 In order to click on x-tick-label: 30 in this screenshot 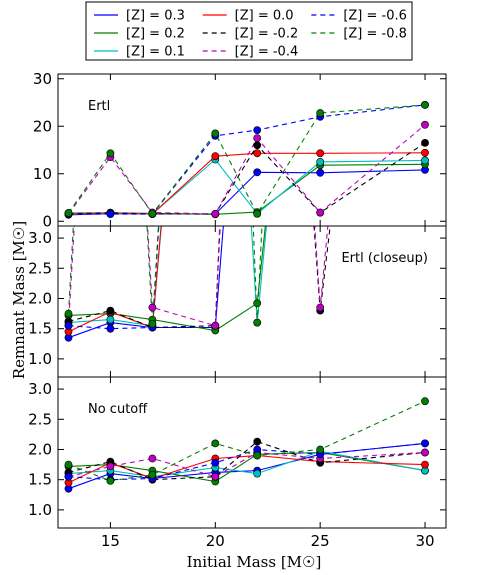, I will do `click(424, 541)`.